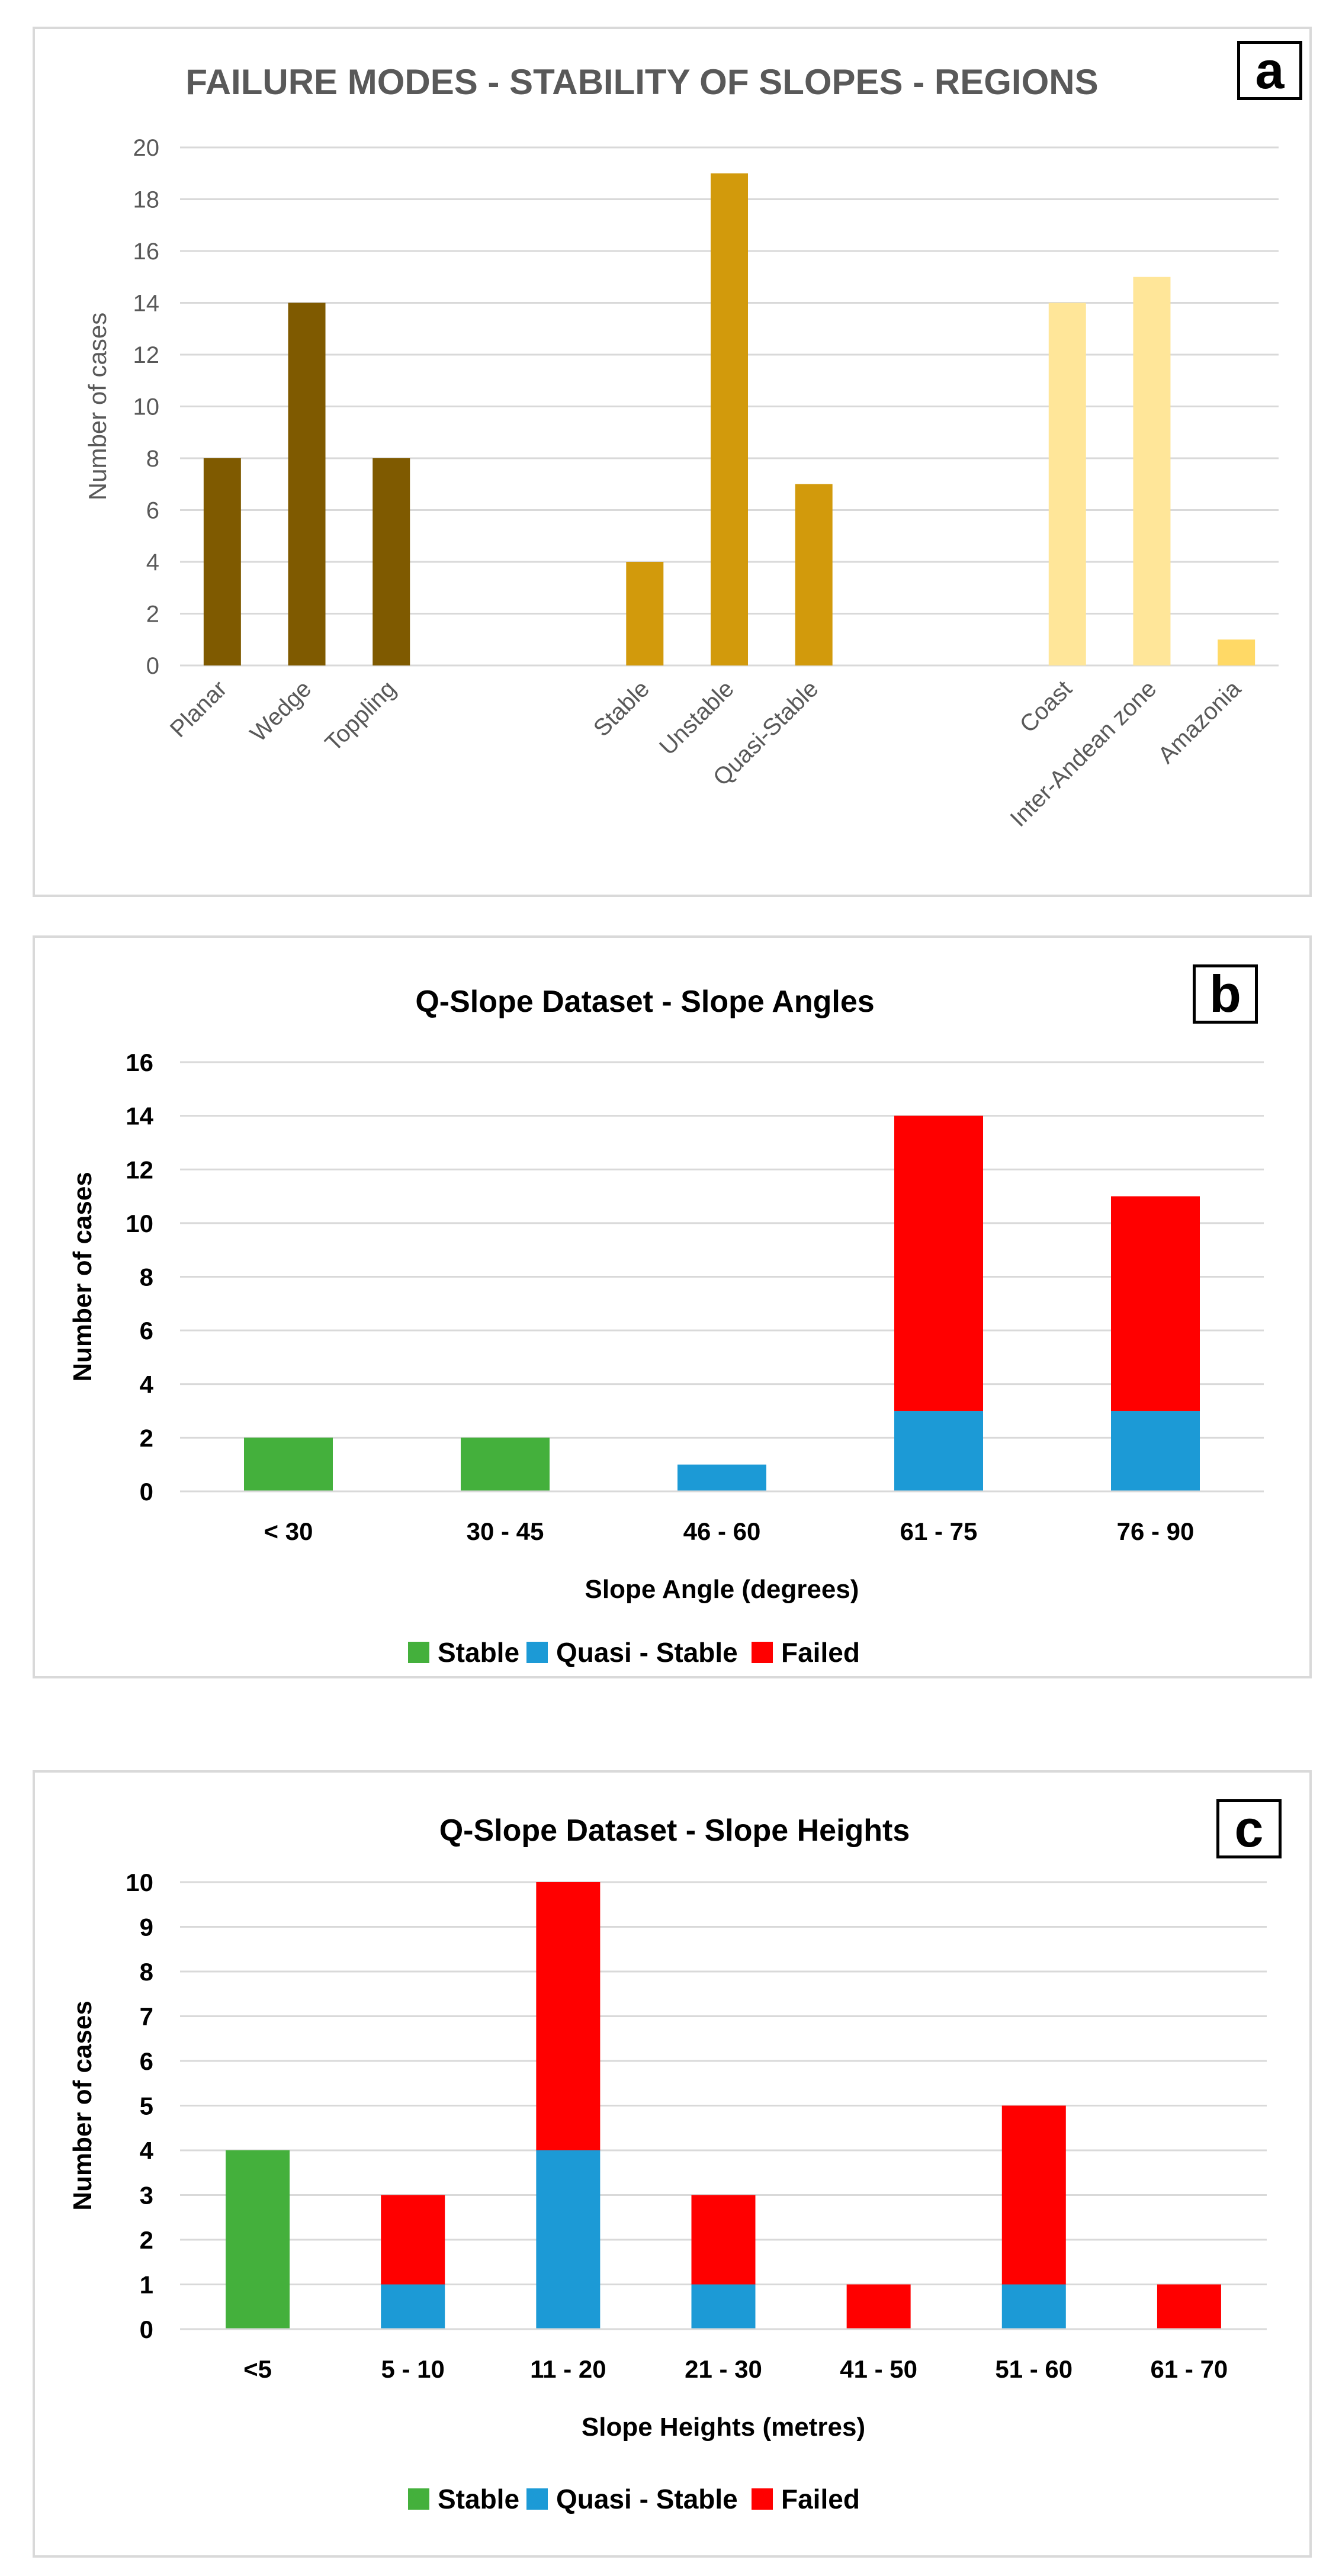 The height and width of the screenshot is (2576, 1339). Describe the element at coordinates (505, 1531) in the screenshot. I see `x-tick-label: 30 - 45` at that location.